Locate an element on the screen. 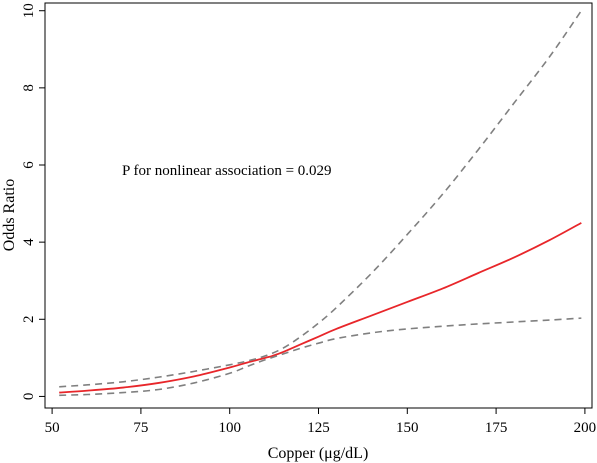 This screenshot has height=463, width=597. x-tick-label: 175 is located at coordinates (496, 428).